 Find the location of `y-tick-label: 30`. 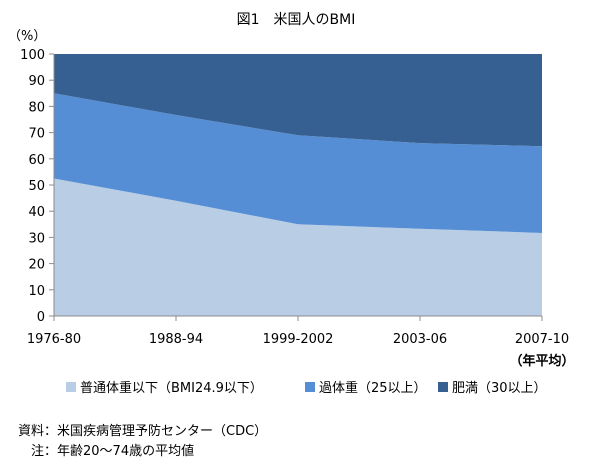

y-tick-label: 30 is located at coordinates (36, 238).